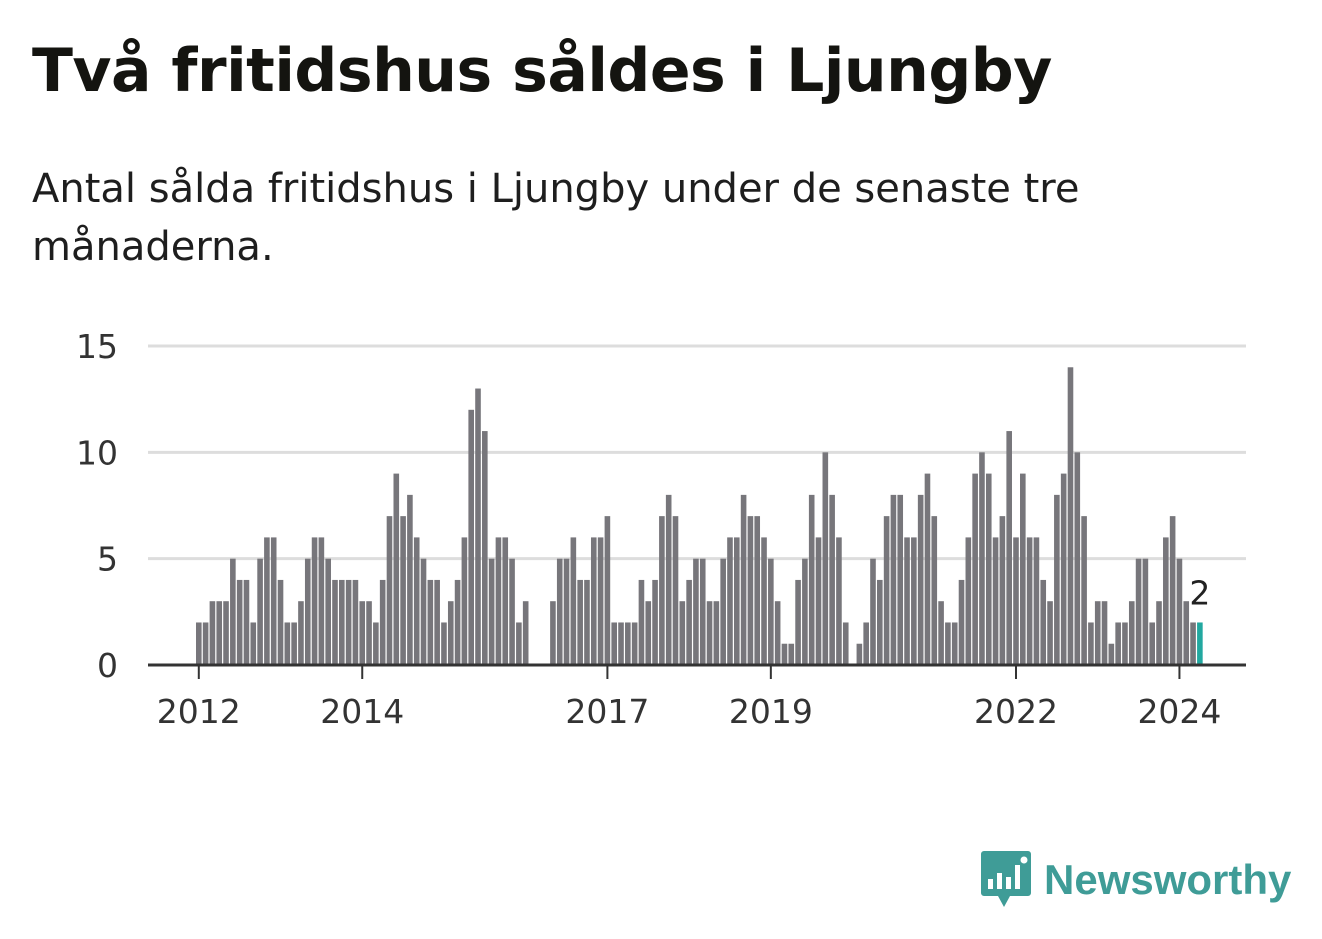 This screenshot has height=939, width=1322. What do you see at coordinates (607, 711) in the screenshot?
I see `x-tick-label-2017: 2017` at bounding box center [607, 711].